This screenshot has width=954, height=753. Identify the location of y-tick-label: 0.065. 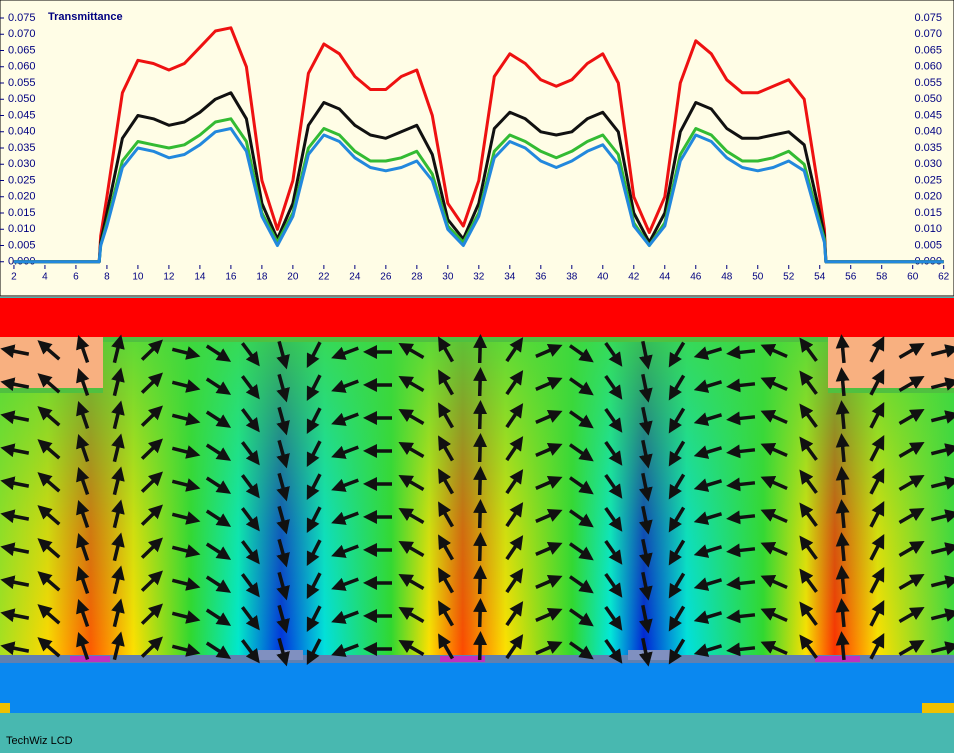
(22, 50).